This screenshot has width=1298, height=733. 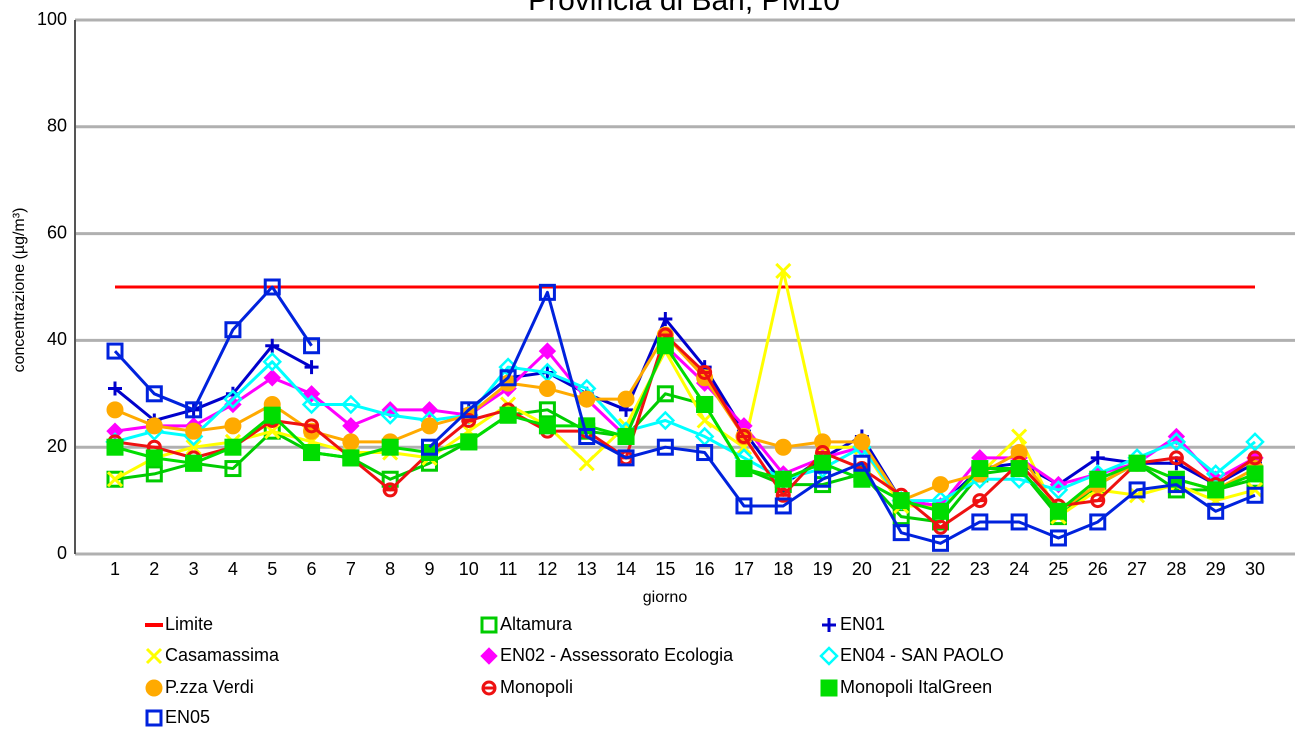 What do you see at coordinates (19, 290) in the screenshot?
I see `y-axis-label: concentrazione (µg/m³)` at bounding box center [19, 290].